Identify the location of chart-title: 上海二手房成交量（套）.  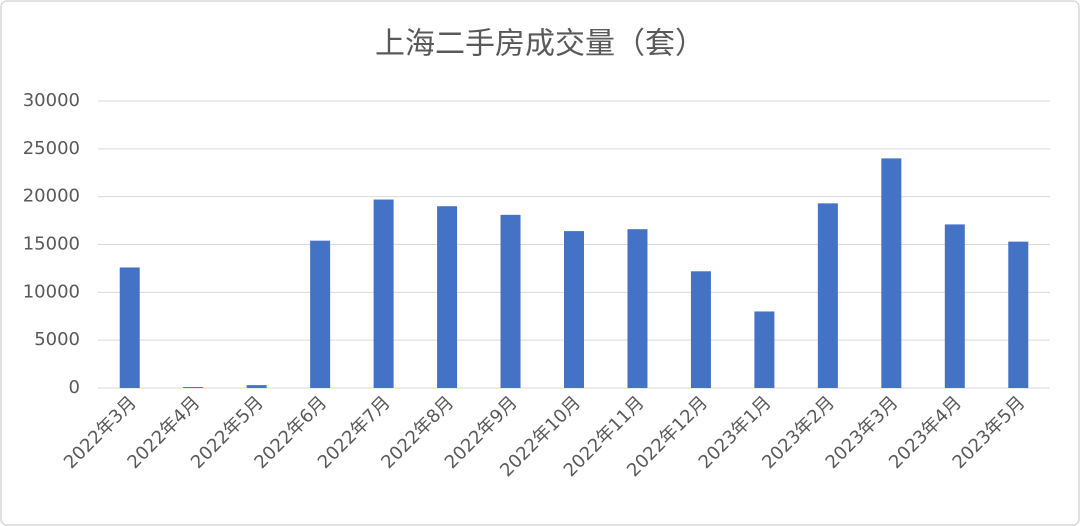
(540, 44).